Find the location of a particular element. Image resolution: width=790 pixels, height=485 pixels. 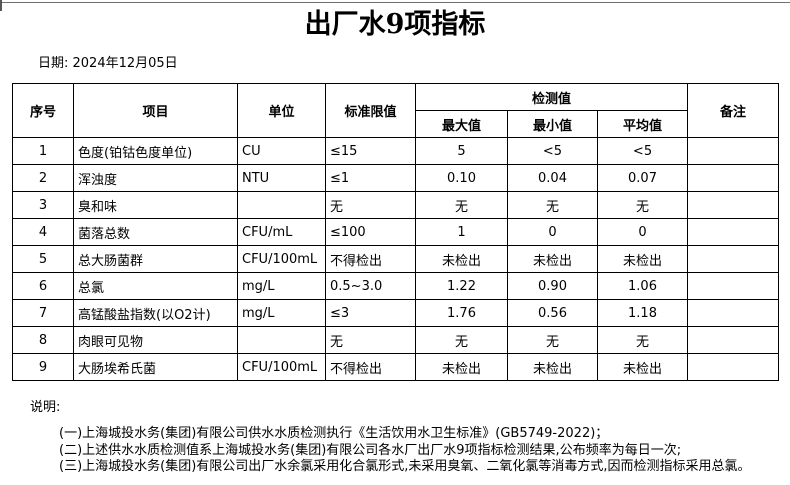

header-remark: 备注 is located at coordinates (733, 110).